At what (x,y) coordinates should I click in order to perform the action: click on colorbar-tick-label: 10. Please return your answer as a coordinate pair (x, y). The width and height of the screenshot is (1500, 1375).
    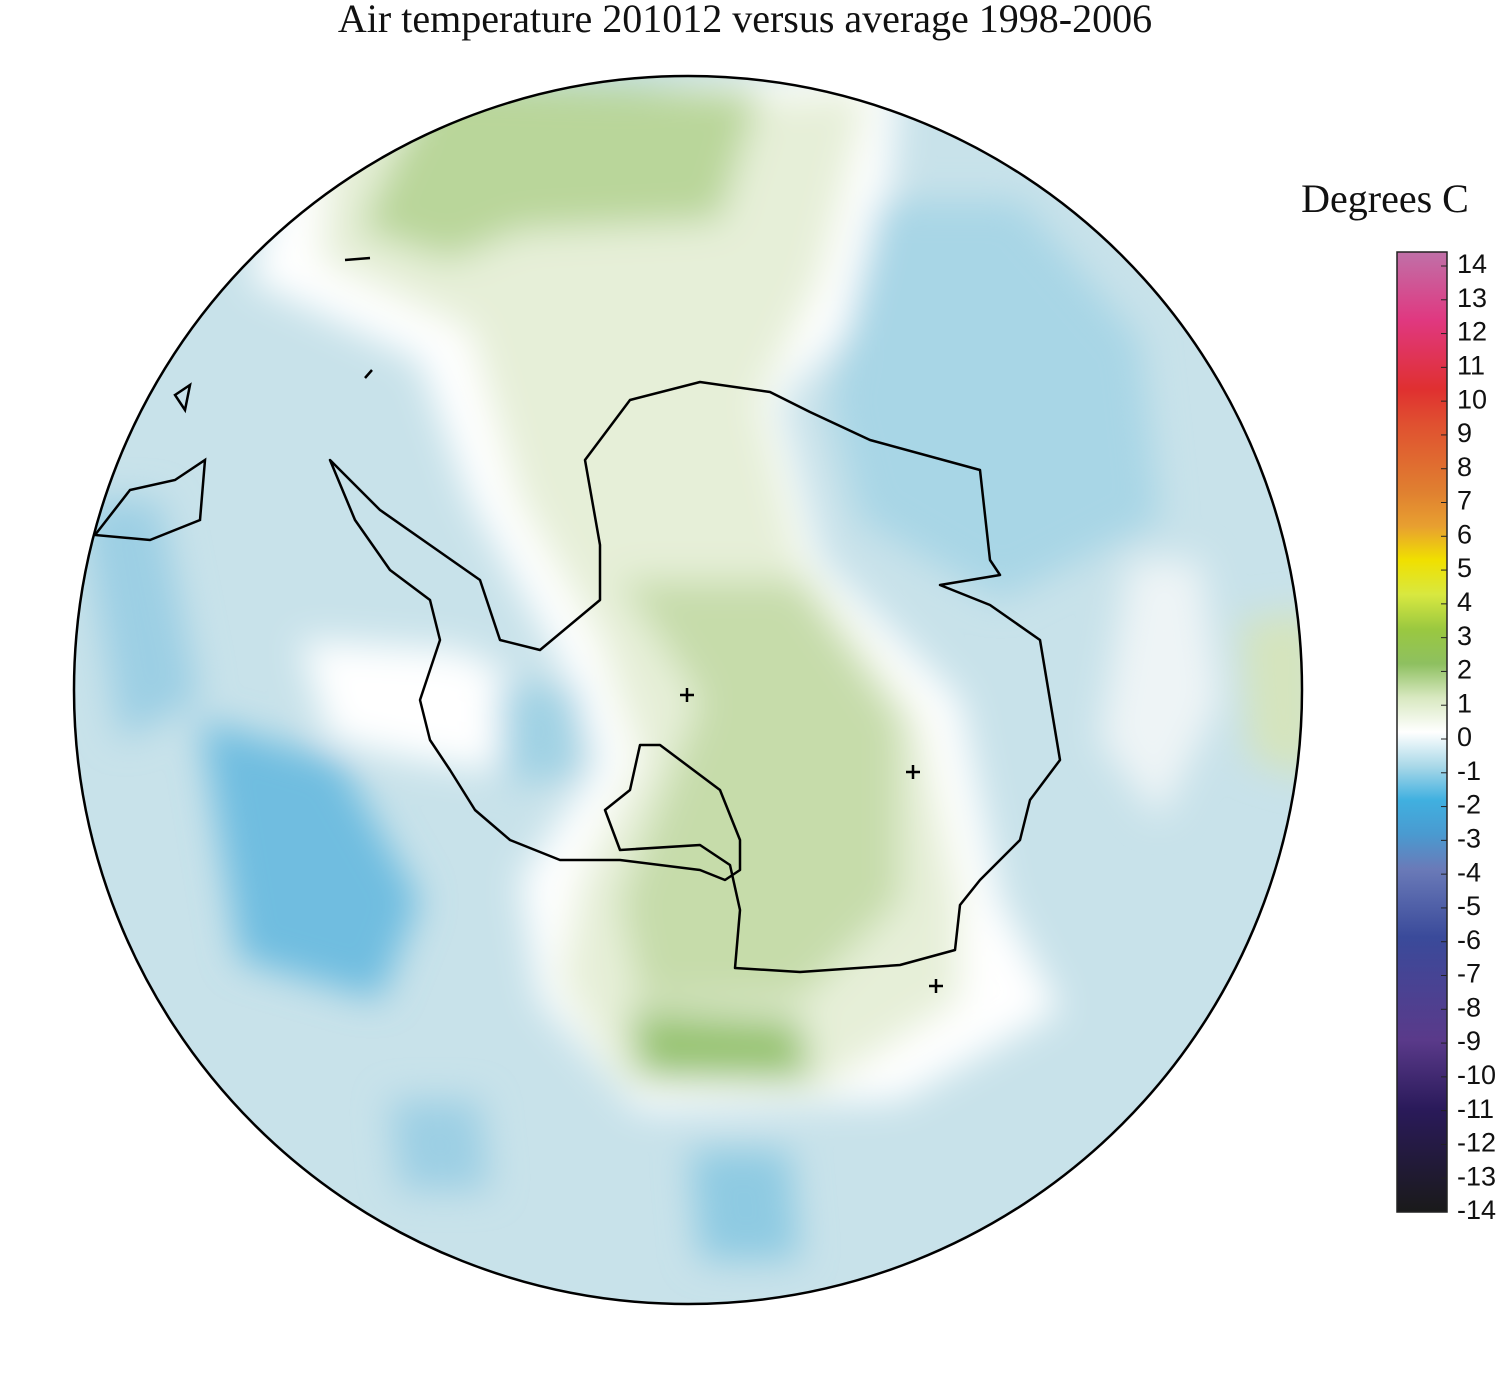
    Looking at the image, I should click on (1472, 399).